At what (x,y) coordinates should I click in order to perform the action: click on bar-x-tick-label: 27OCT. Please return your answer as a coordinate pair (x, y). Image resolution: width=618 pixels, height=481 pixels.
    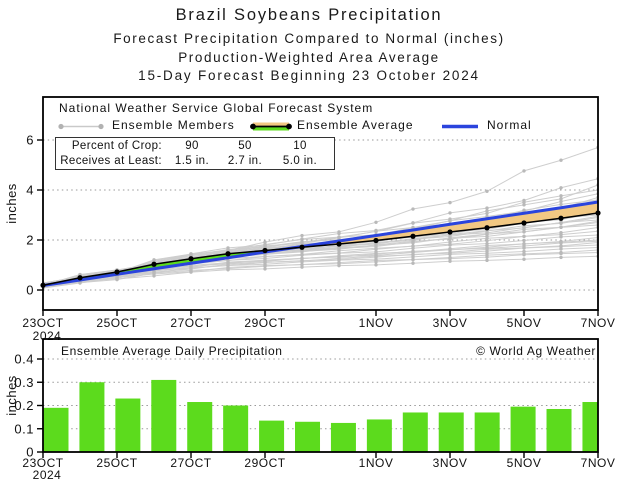
    Looking at the image, I should click on (190, 463).